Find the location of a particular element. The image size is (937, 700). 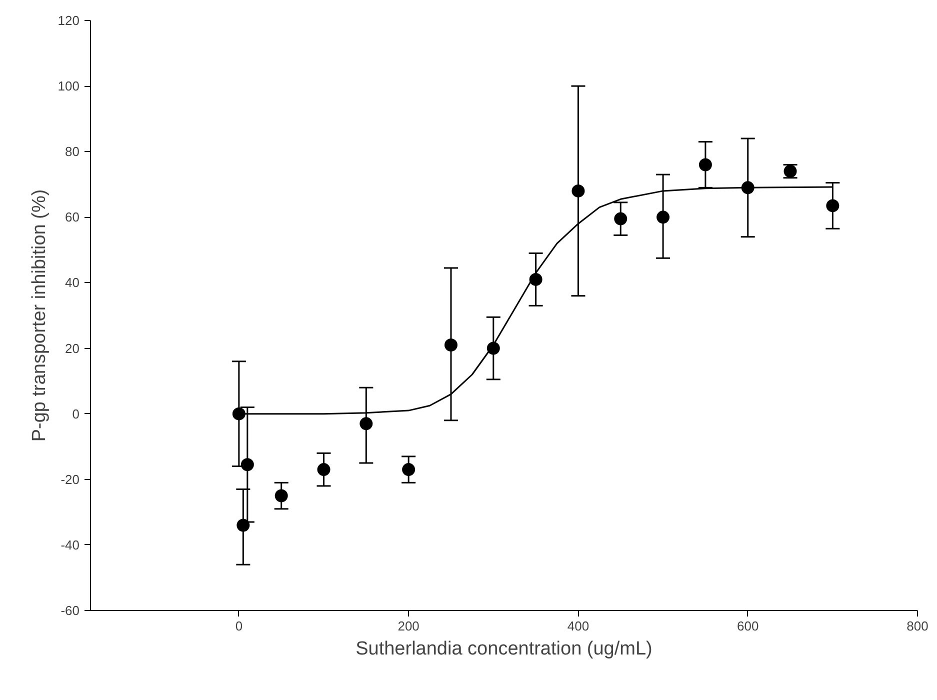

y-tick-label: -60 is located at coordinates (70, 610).